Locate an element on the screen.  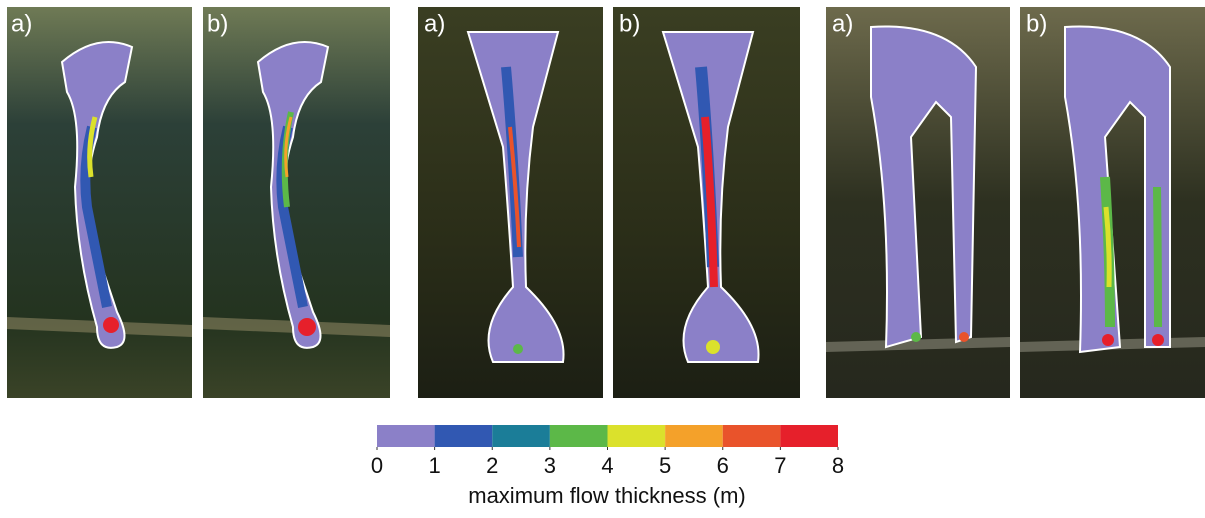
tick-label: 7 is located at coordinates (780, 465).